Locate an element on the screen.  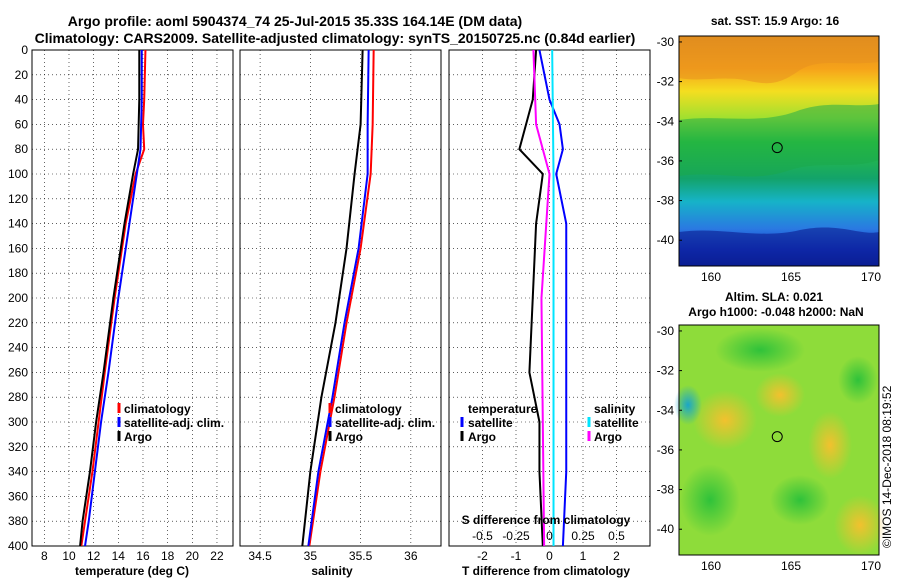
s-tick-label: -0.25 is located at coordinates (516, 536).